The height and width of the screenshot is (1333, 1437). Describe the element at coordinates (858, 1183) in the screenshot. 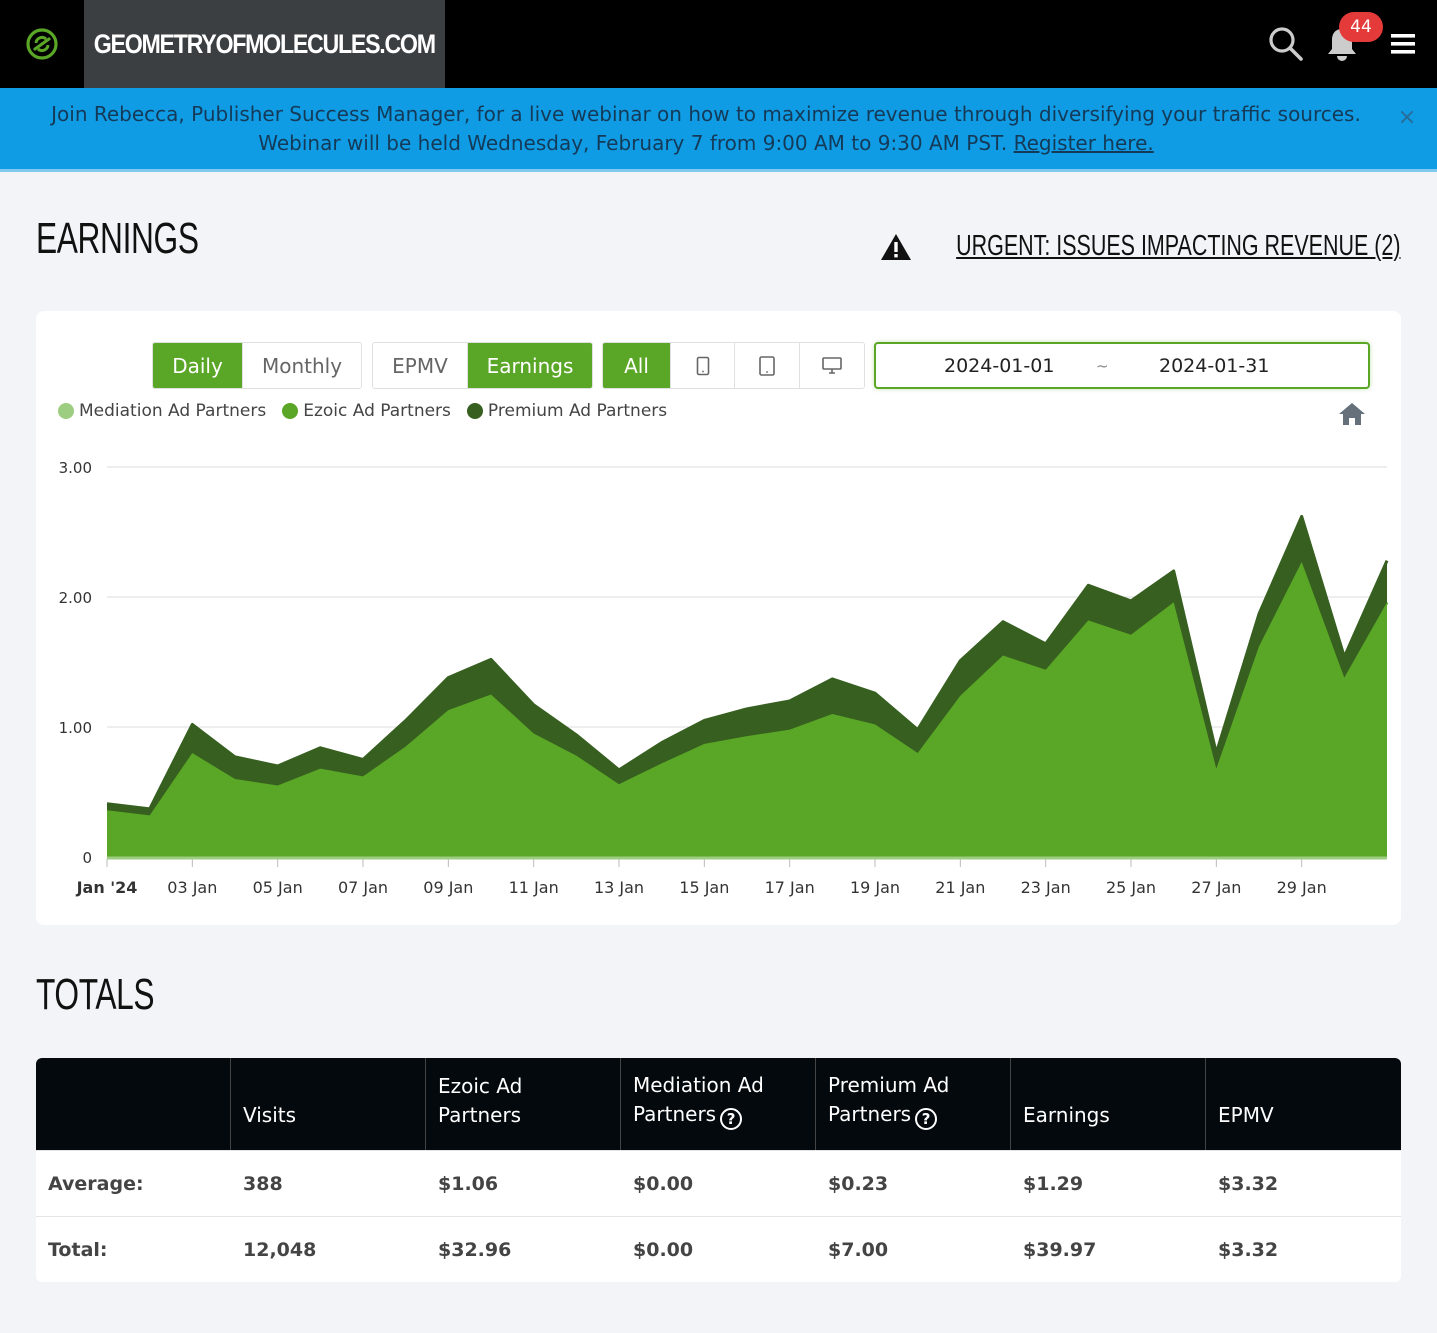

I see `table-cell: $0.23` at that location.